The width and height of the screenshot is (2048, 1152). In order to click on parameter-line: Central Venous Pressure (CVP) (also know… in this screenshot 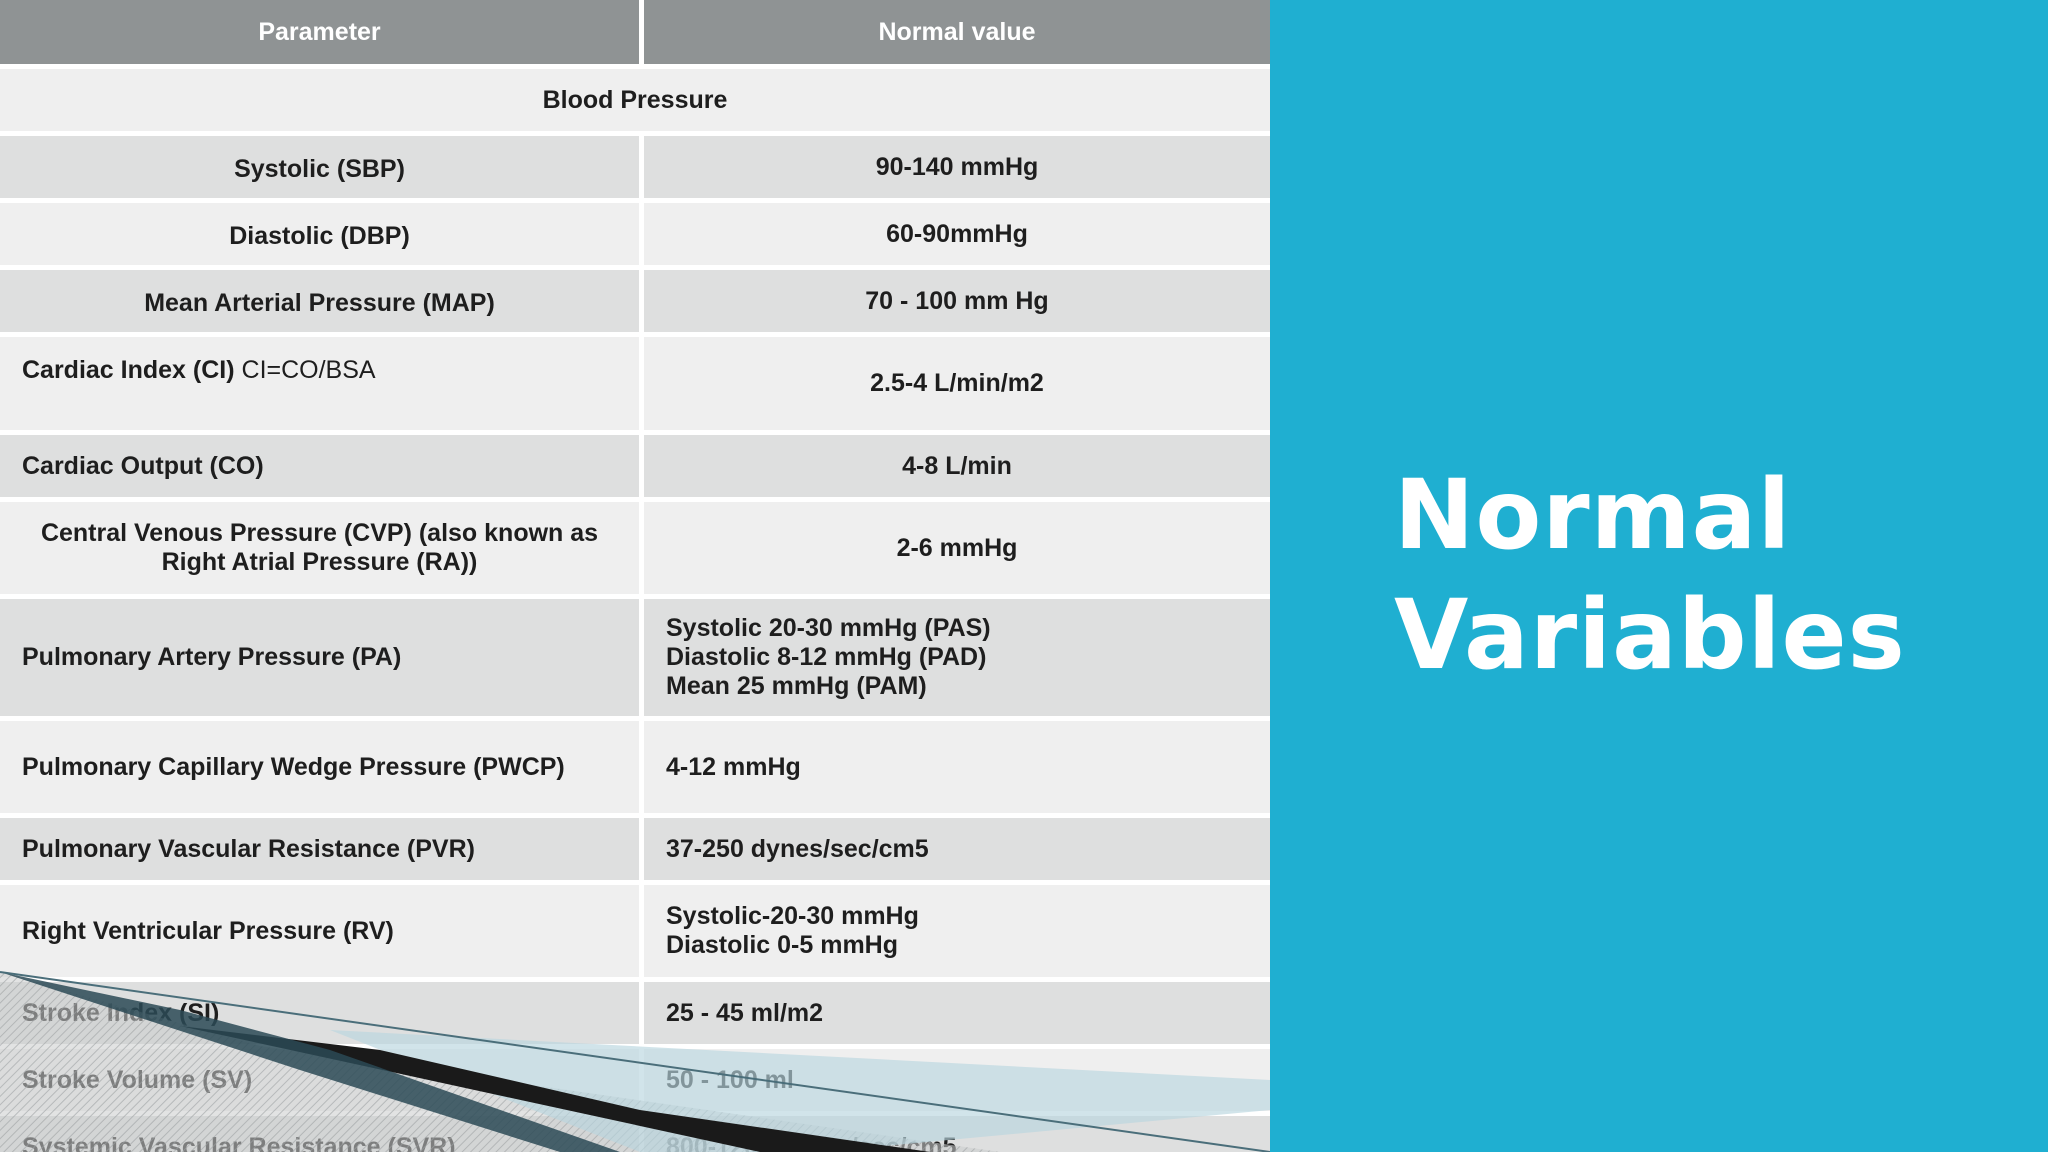, I will do `click(319, 533)`.